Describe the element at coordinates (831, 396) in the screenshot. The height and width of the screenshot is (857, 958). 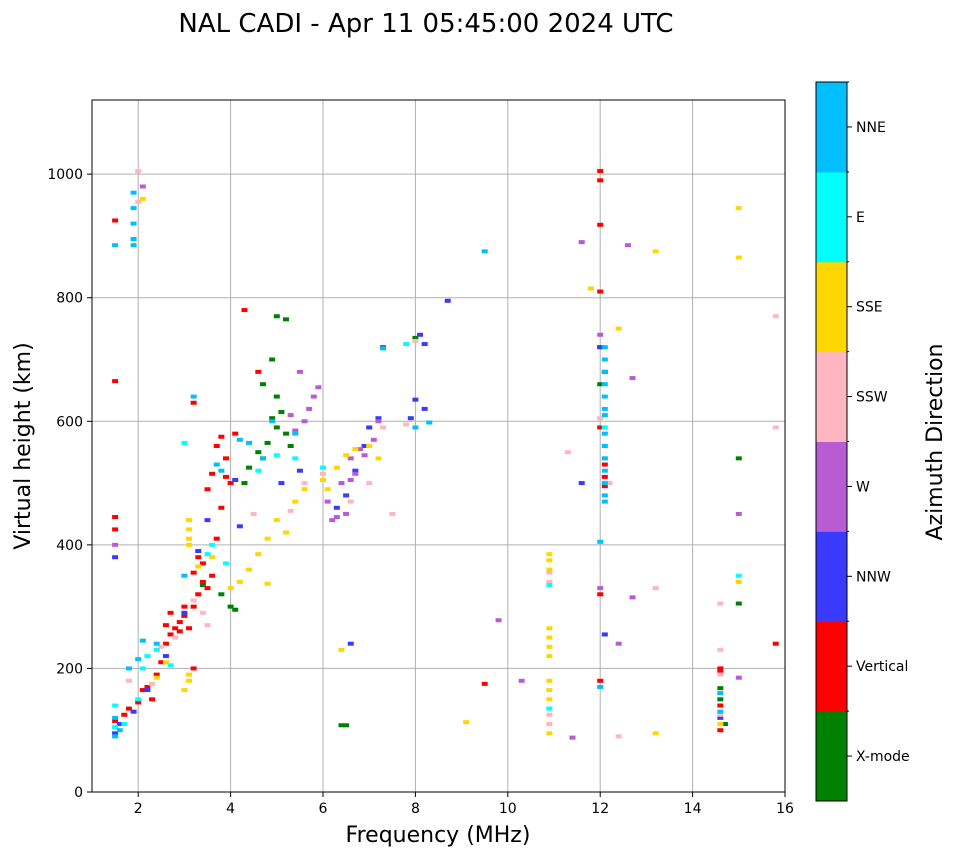
I see `colorbar-swatch` at that location.